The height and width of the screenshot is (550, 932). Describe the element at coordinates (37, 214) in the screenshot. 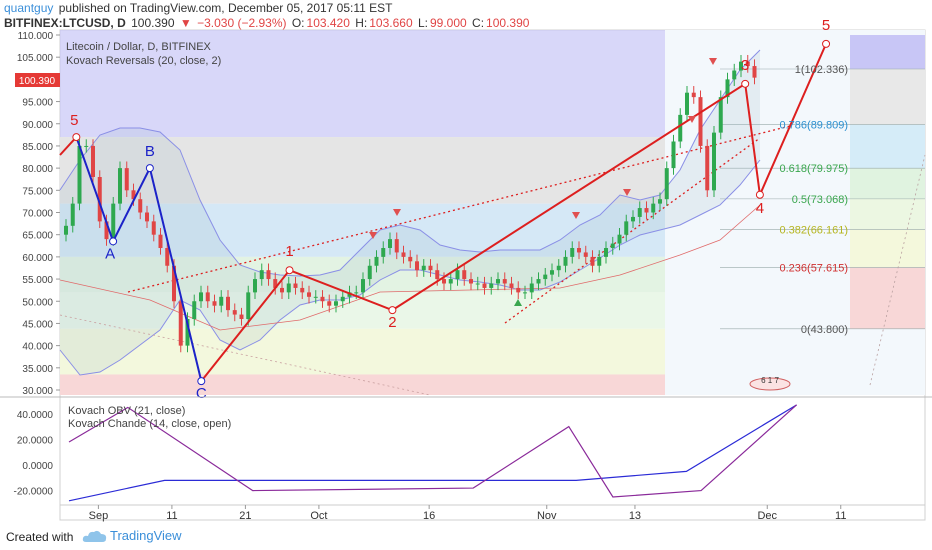

I see `y-tick-label: 70.000` at that location.